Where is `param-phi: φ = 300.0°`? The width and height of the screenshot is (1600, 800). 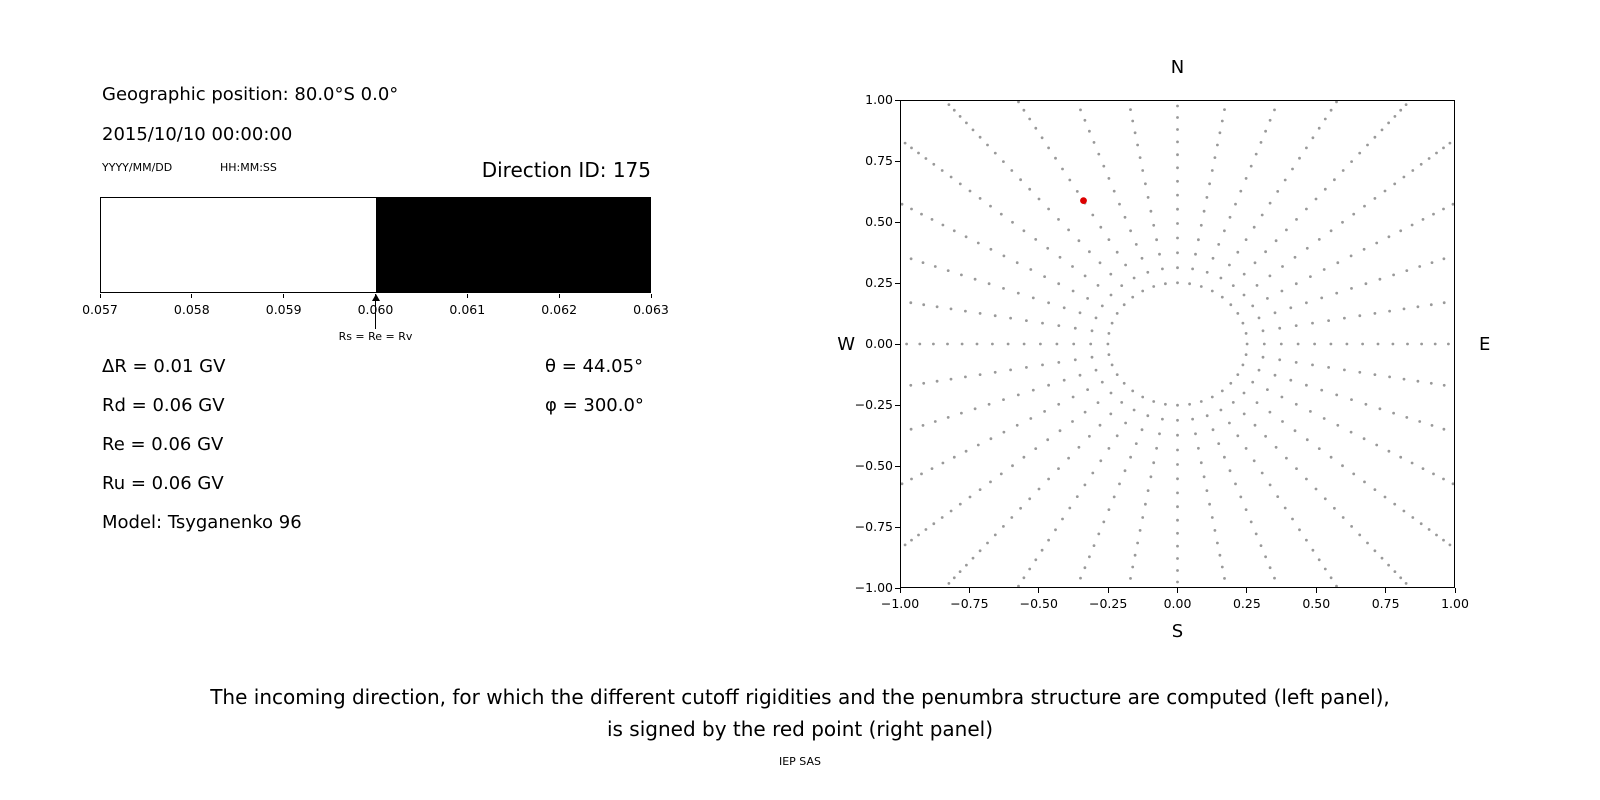
param-phi: φ = 300.0° is located at coordinates (594, 405).